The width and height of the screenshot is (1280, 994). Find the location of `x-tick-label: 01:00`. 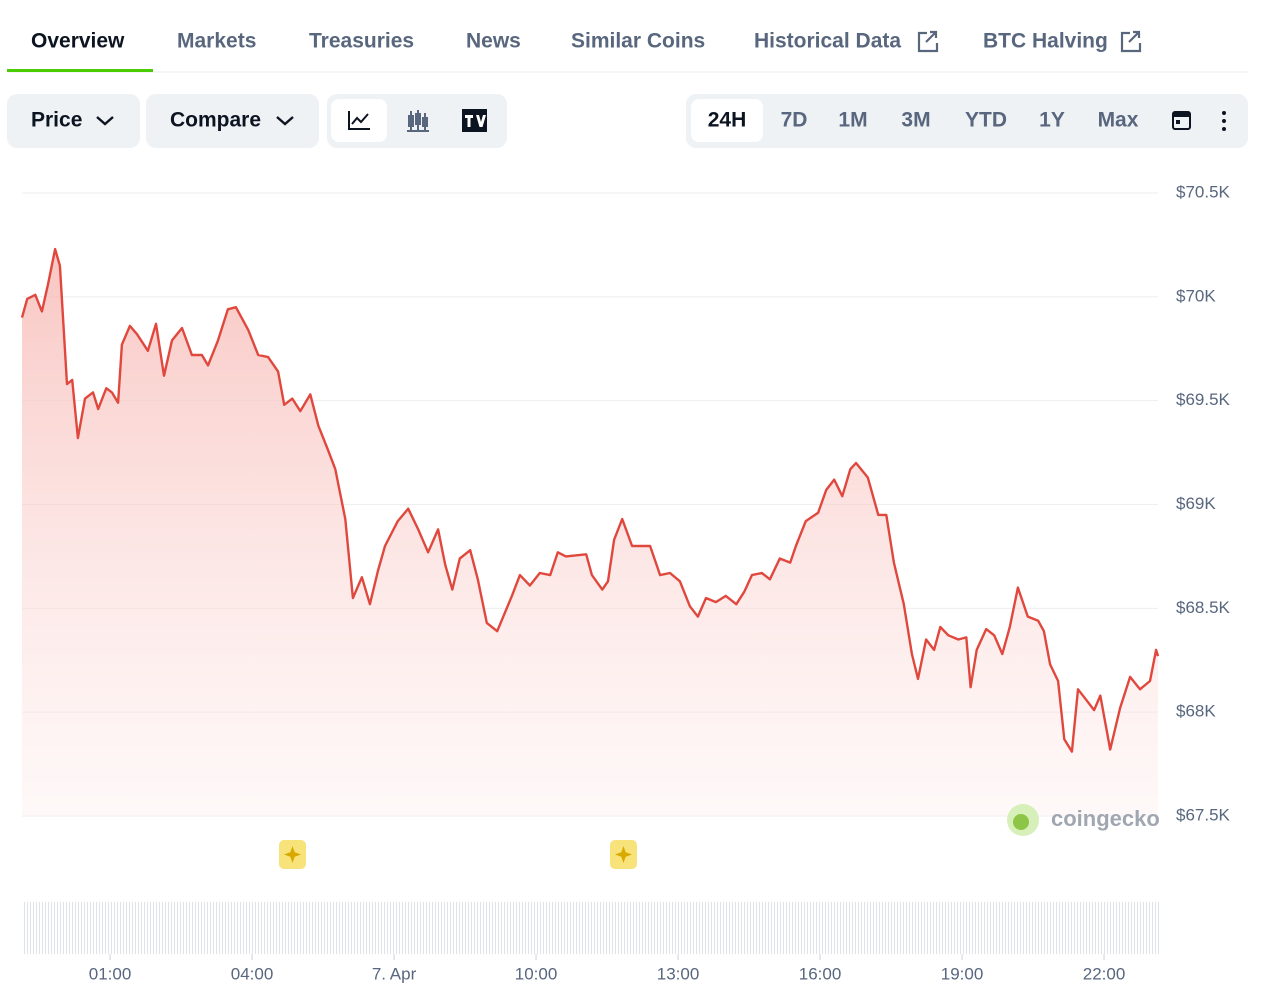

x-tick-label: 01:00 is located at coordinates (110, 973).